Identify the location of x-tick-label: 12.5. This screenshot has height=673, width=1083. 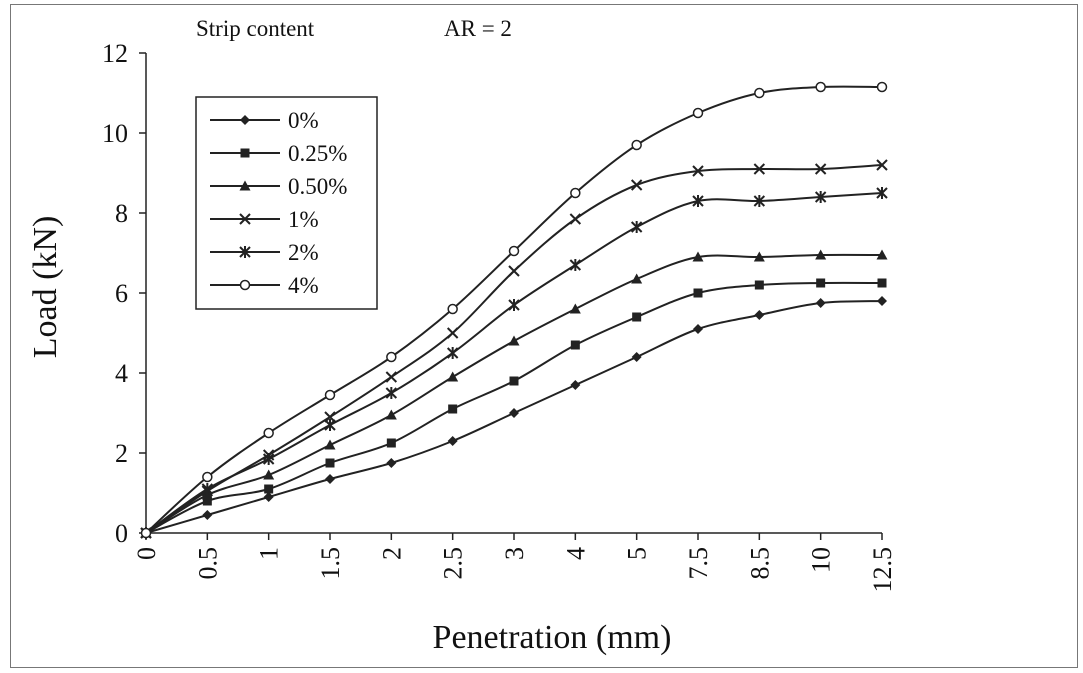
(882, 570).